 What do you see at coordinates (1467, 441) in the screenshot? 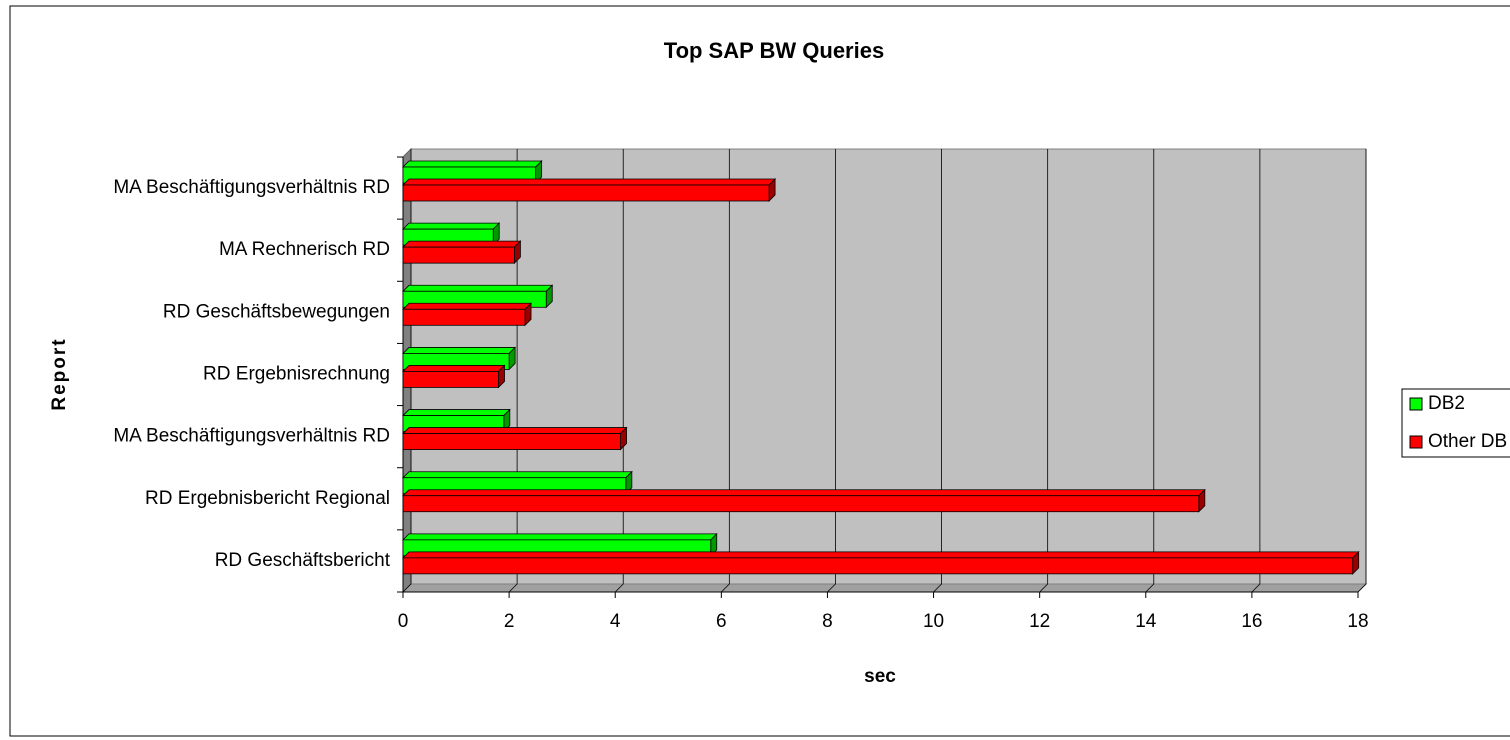
I see `legend-label: Other DB` at bounding box center [1467, 441].